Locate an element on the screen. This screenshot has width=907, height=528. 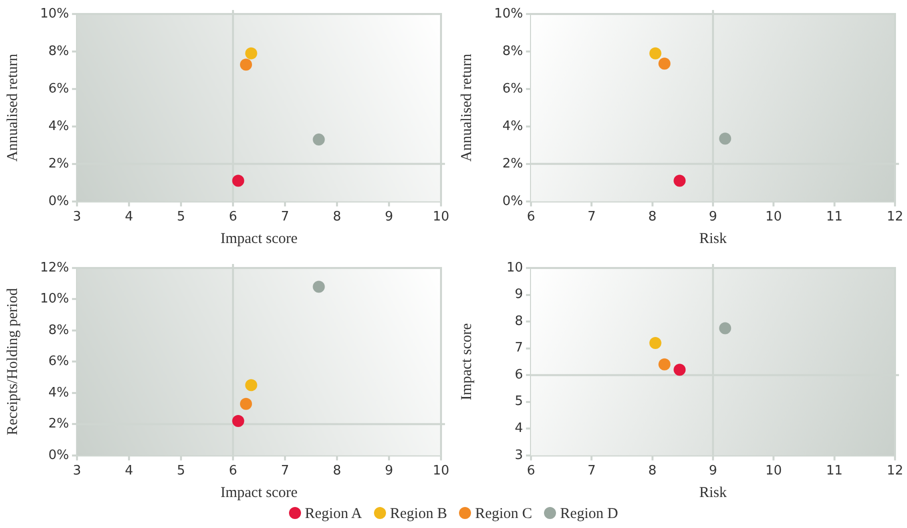
y-tick-label: 6 is located at coordinates (518, 374).